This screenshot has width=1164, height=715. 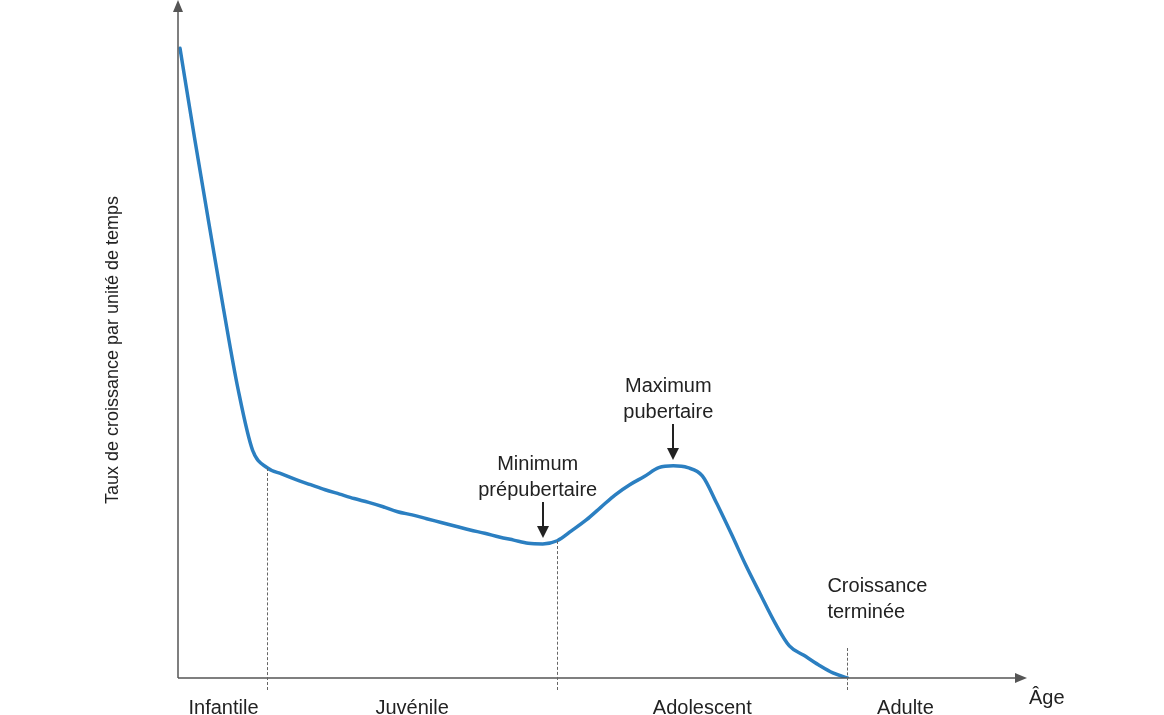 What do you see at coordinates (412, 705) in the screenshot?
I see `x-tick-label: Juvénile` at bounding box center [412, 705].